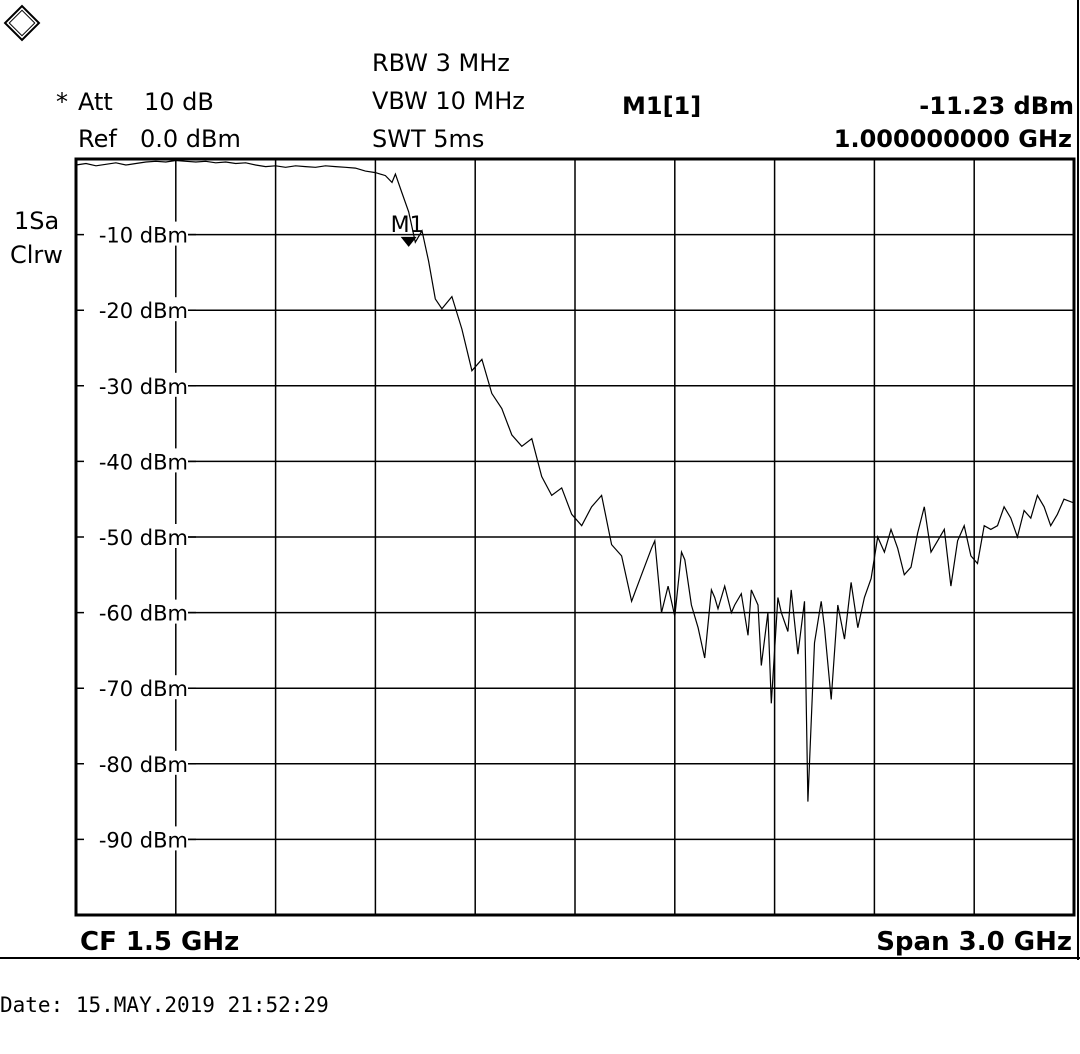 The width and height of the screenshot is (1080, 1054). Describe the element at coordinates (143, 689) in the screenshot. I see `y-tick-label: -70 dBm` at that location.